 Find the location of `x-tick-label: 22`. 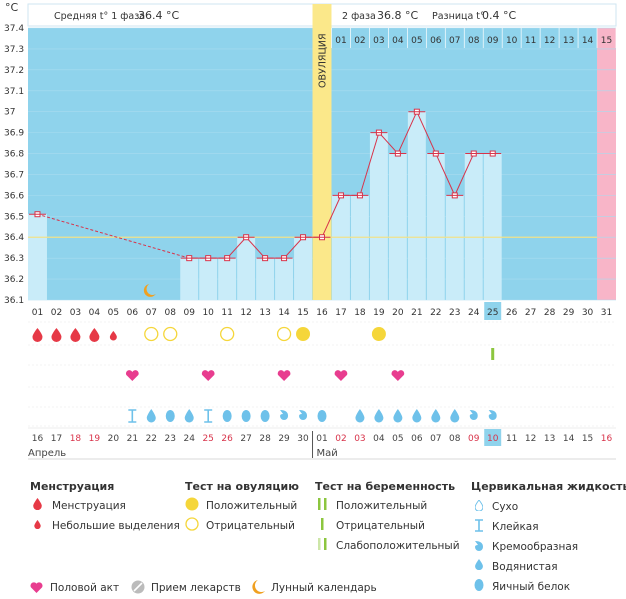

x-tick-label: 22 is located at coordinates (435, 313).